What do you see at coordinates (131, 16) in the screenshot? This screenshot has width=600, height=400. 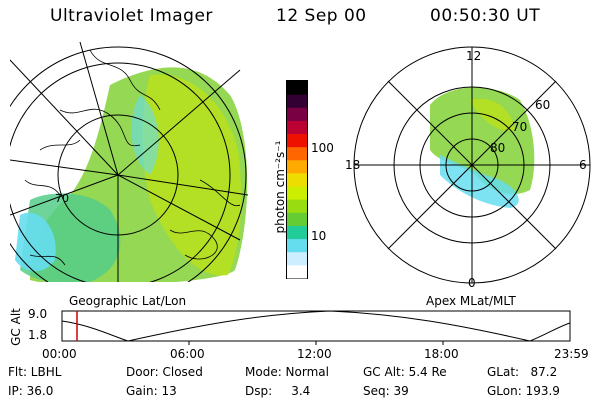 I see `instrument-title: Ultraviolet Imager` at bounding box center [131, 16].